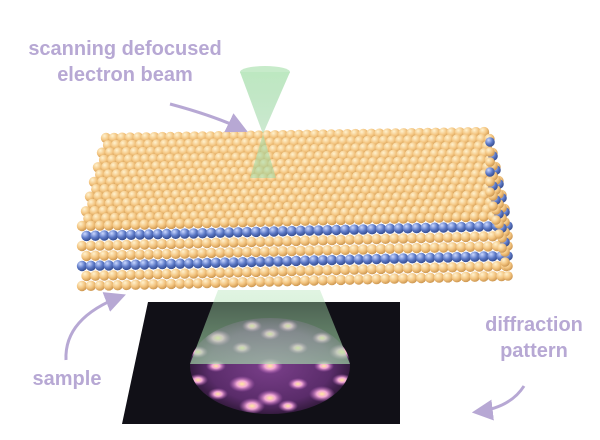 The image size is (600, 440). I want to click on sample-label: sample, so click(67, 379).